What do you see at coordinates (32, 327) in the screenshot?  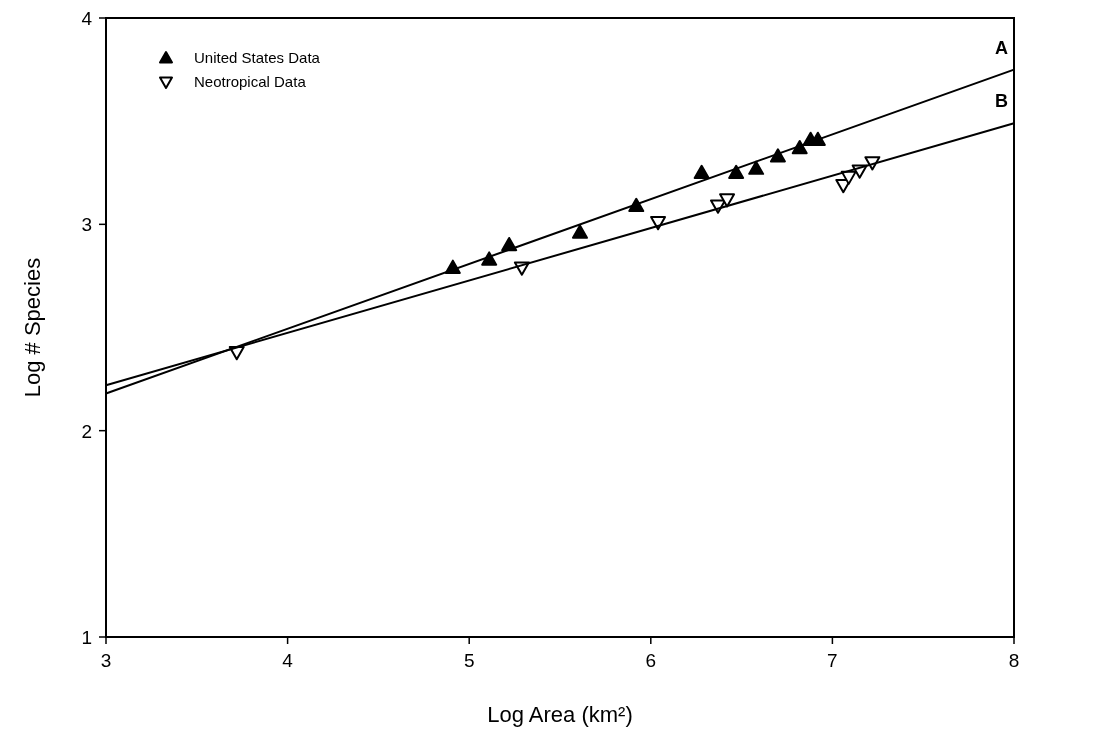 I see `y-axis-title: Log # Species` at bounding box center [32, 327].